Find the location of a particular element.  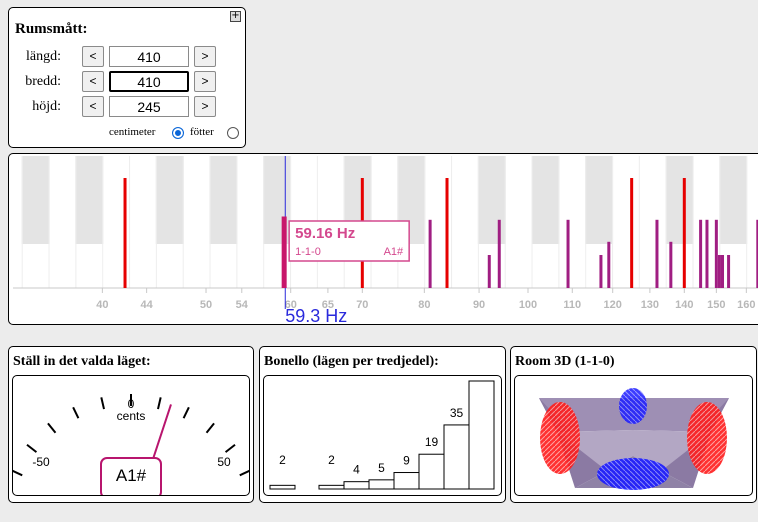

length-input is located at coordinates (149, 56).